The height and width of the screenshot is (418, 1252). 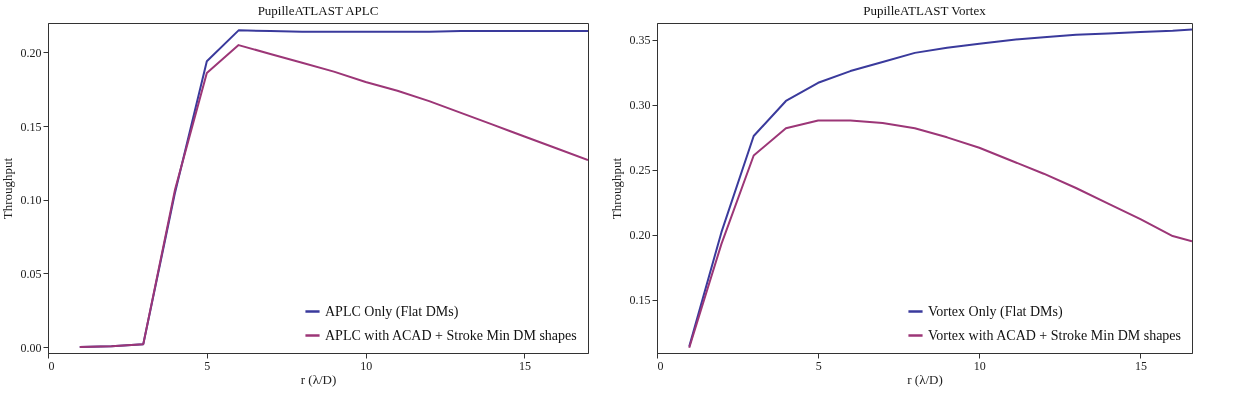 What do you see at coordinates (640, 40) in the screenshot?
I see `y-tick-label: 0.35` at bounding box center [640, 40].